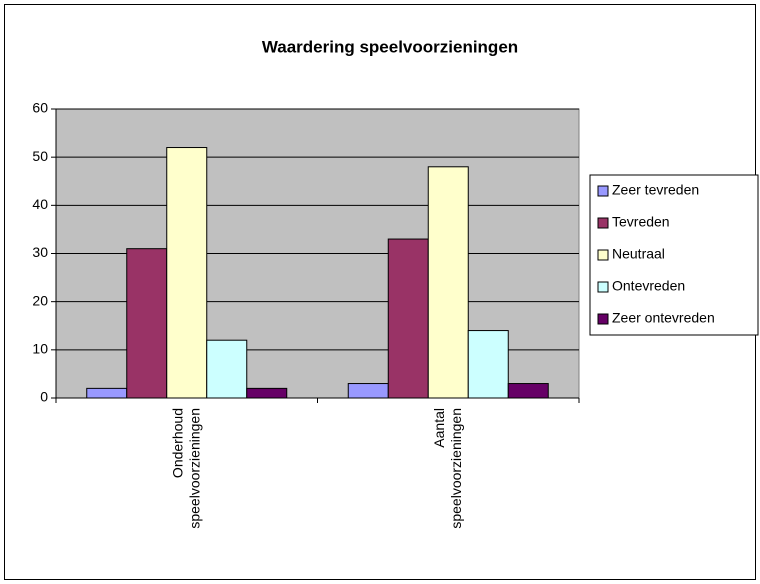 The width and height of the screenshot is (760, 584). Describe the element at coordinates (390, 46) in the screenshot. I see `chart-title: Waardering speelvoorzieningen` at that location.